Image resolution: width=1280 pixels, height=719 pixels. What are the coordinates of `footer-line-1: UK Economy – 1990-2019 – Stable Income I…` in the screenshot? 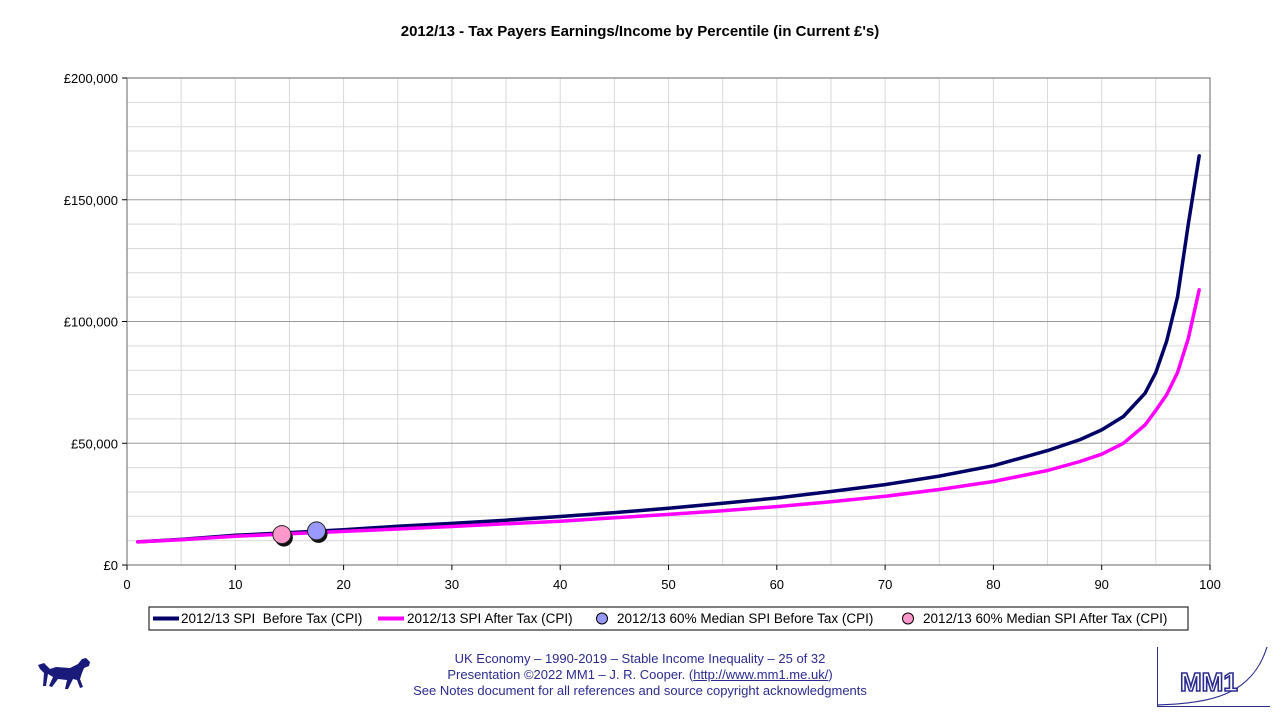 It's located at (640, 658).